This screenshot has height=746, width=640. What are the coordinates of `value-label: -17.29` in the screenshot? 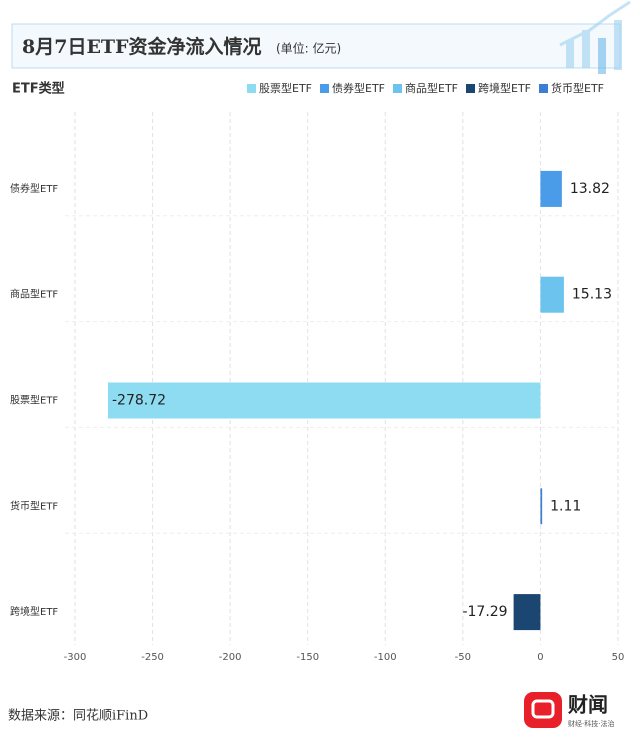 It's located at (484, 612).